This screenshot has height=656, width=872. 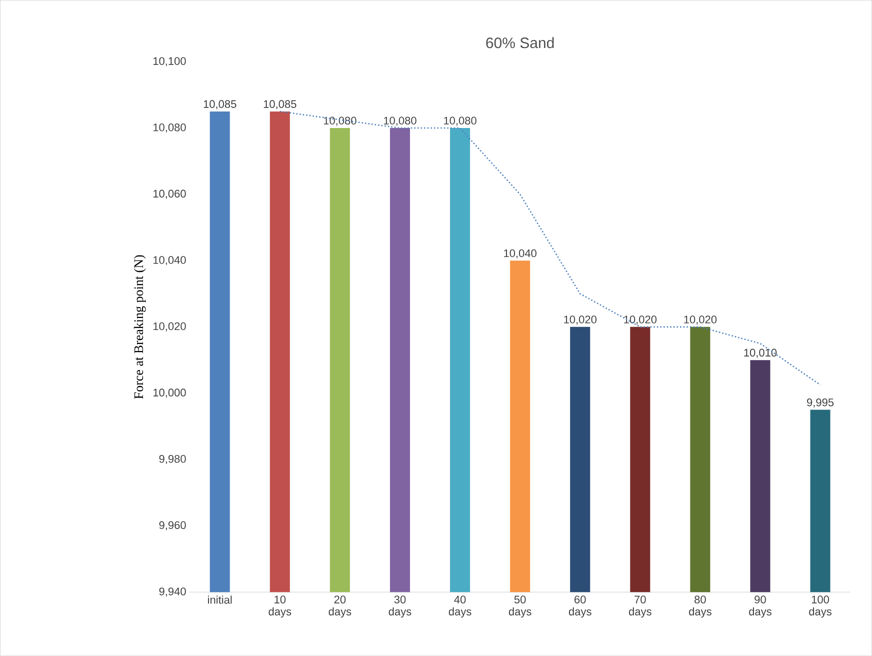 What do you see at coordinates (172, 525) in the screenshot?
I see `y-tick-label: 9,960` at bounding box center [172, 525].